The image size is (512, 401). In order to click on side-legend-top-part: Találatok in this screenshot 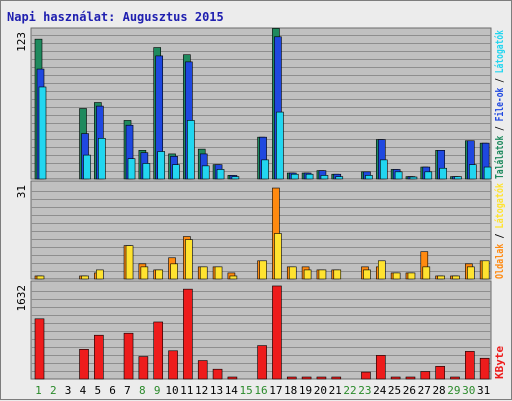, I will do `click(499, 157)`.